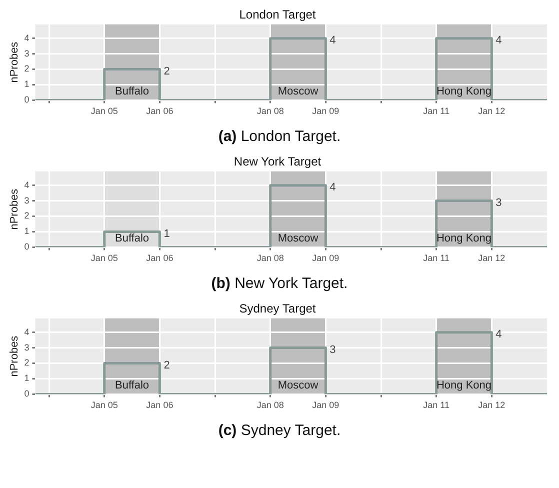 The height and width of the screenshot is (488, 559). Describe the element at coordinates (277, 15) in the screenshot. I see `chart-title: London Target` at that location.